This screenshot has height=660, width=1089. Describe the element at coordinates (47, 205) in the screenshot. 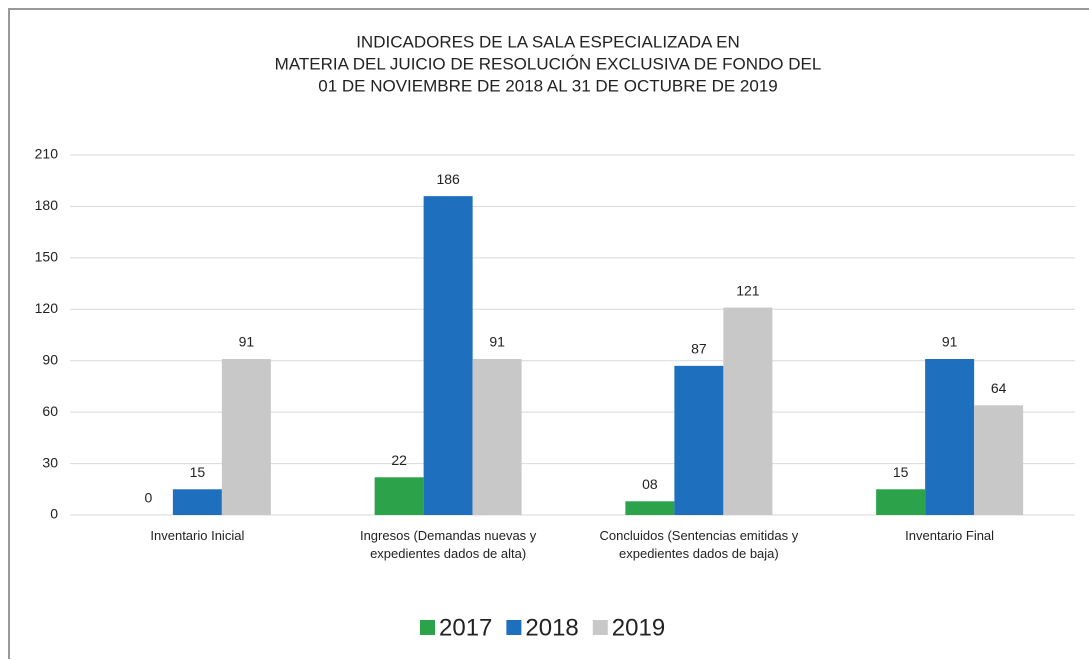

I see `y-tick-label: 180` at that location.